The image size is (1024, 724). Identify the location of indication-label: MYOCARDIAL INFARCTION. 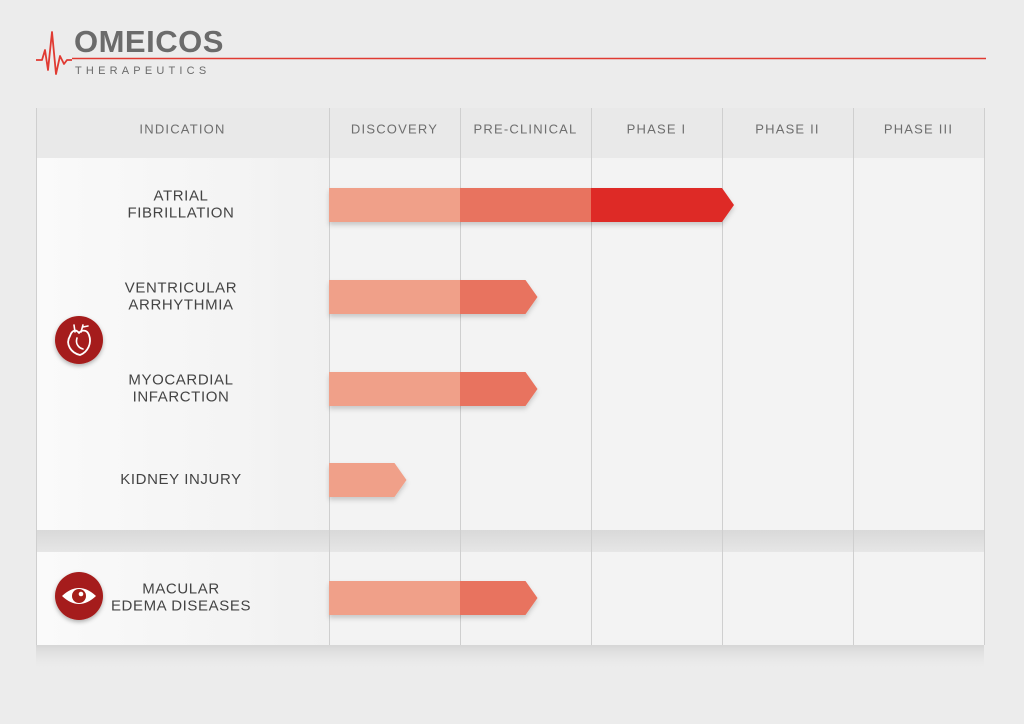
(180, 388).